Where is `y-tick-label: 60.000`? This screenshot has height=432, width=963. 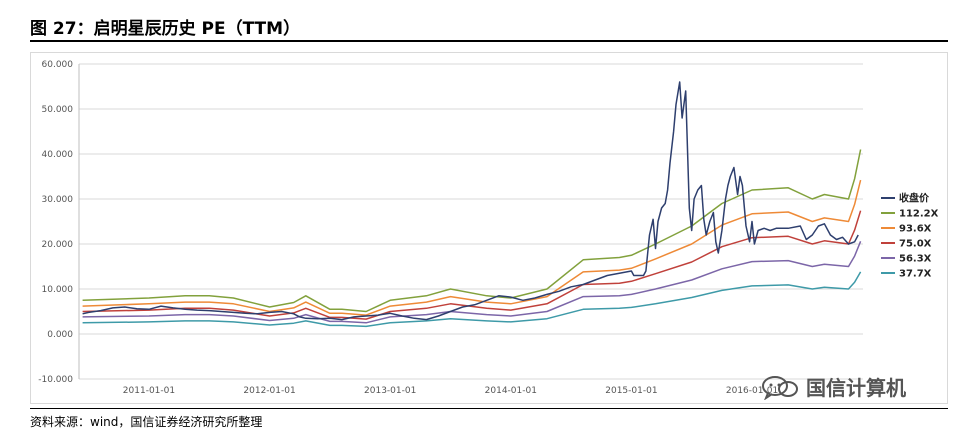 y-tick-label: 60.000 is located at coordinates (58, 65).